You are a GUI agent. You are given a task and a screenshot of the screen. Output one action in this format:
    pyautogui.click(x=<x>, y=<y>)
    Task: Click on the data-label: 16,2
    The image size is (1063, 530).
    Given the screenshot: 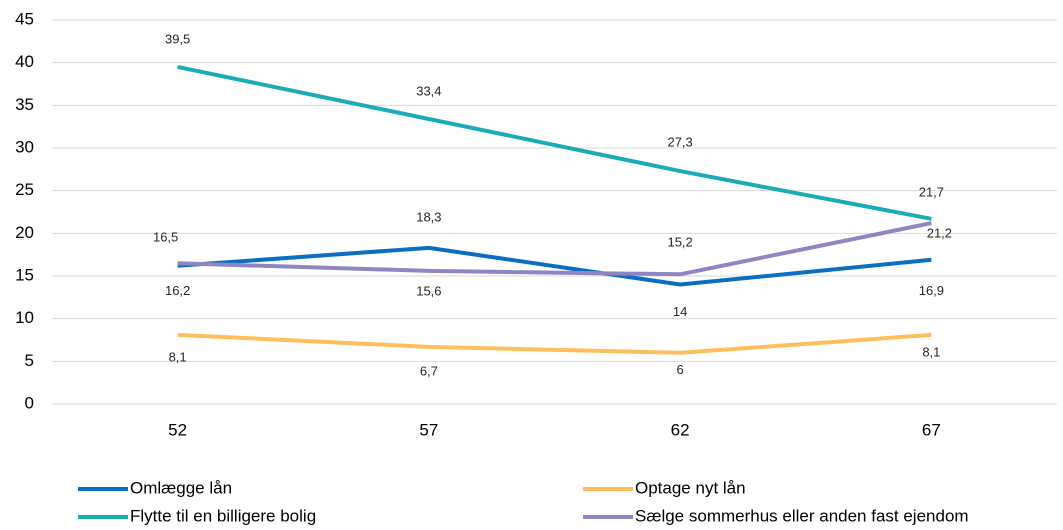 What is the action you would take?
    pyautogui.click(x=177, y=290)
    